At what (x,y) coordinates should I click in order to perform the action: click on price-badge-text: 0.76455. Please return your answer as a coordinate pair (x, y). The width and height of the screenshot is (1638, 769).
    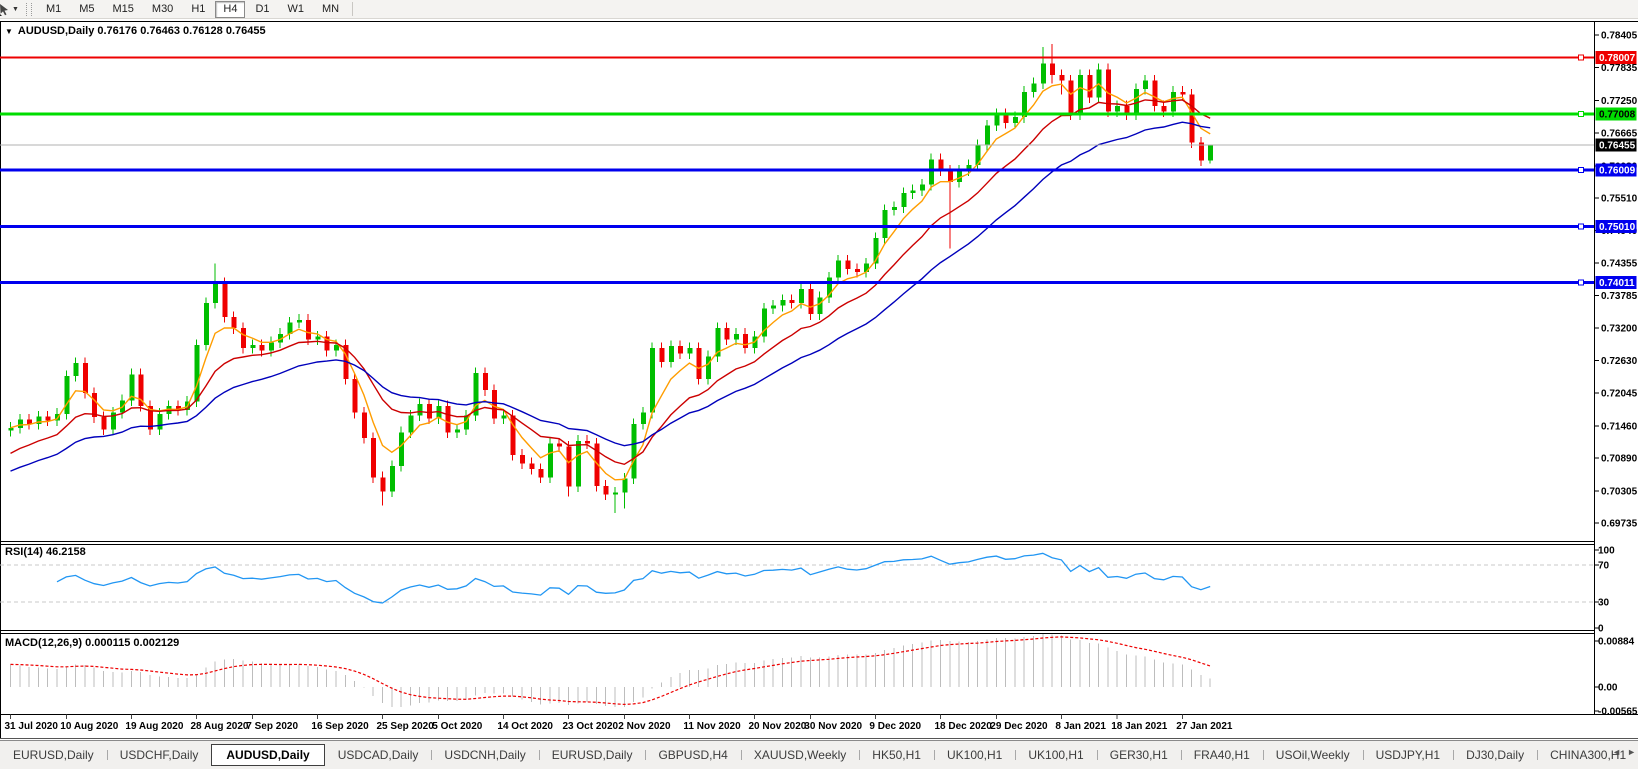
    Looking at the image, I should click on (1617, 146).